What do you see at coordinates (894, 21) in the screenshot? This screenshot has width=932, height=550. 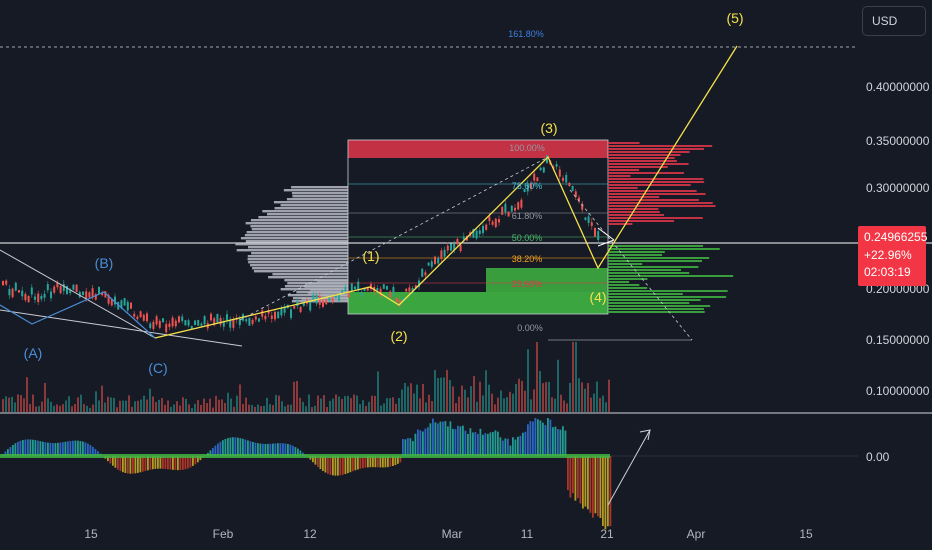 I see `currency-button: USD` at bounding box center [894, 21].